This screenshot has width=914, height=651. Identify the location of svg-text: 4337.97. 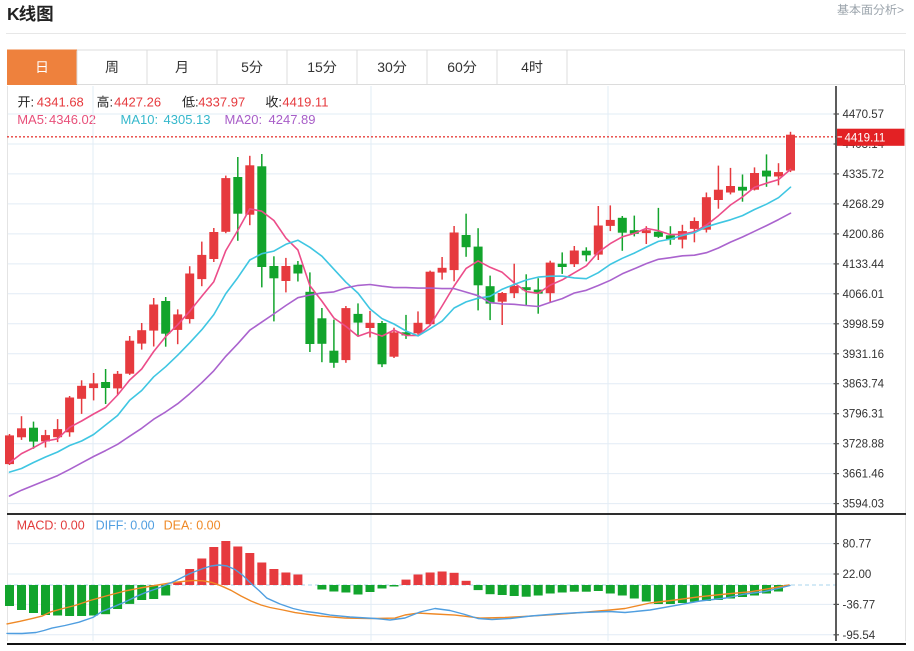
(221, 102).